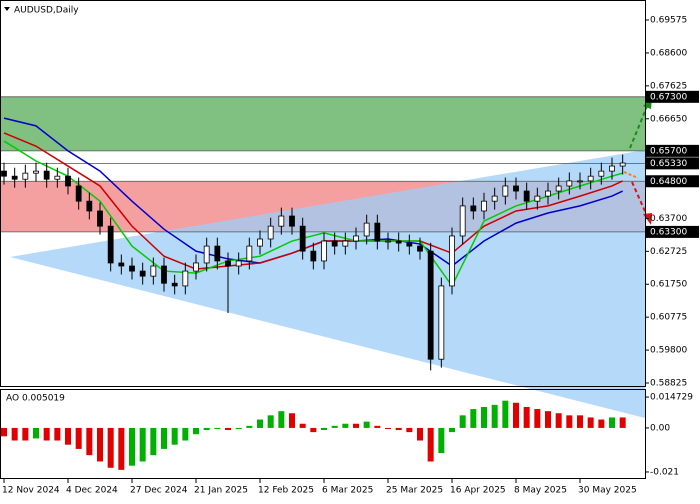 This screenshot has width=700, height=504. I want to click on y-tick-label: 0.67625, so click(668, 86).